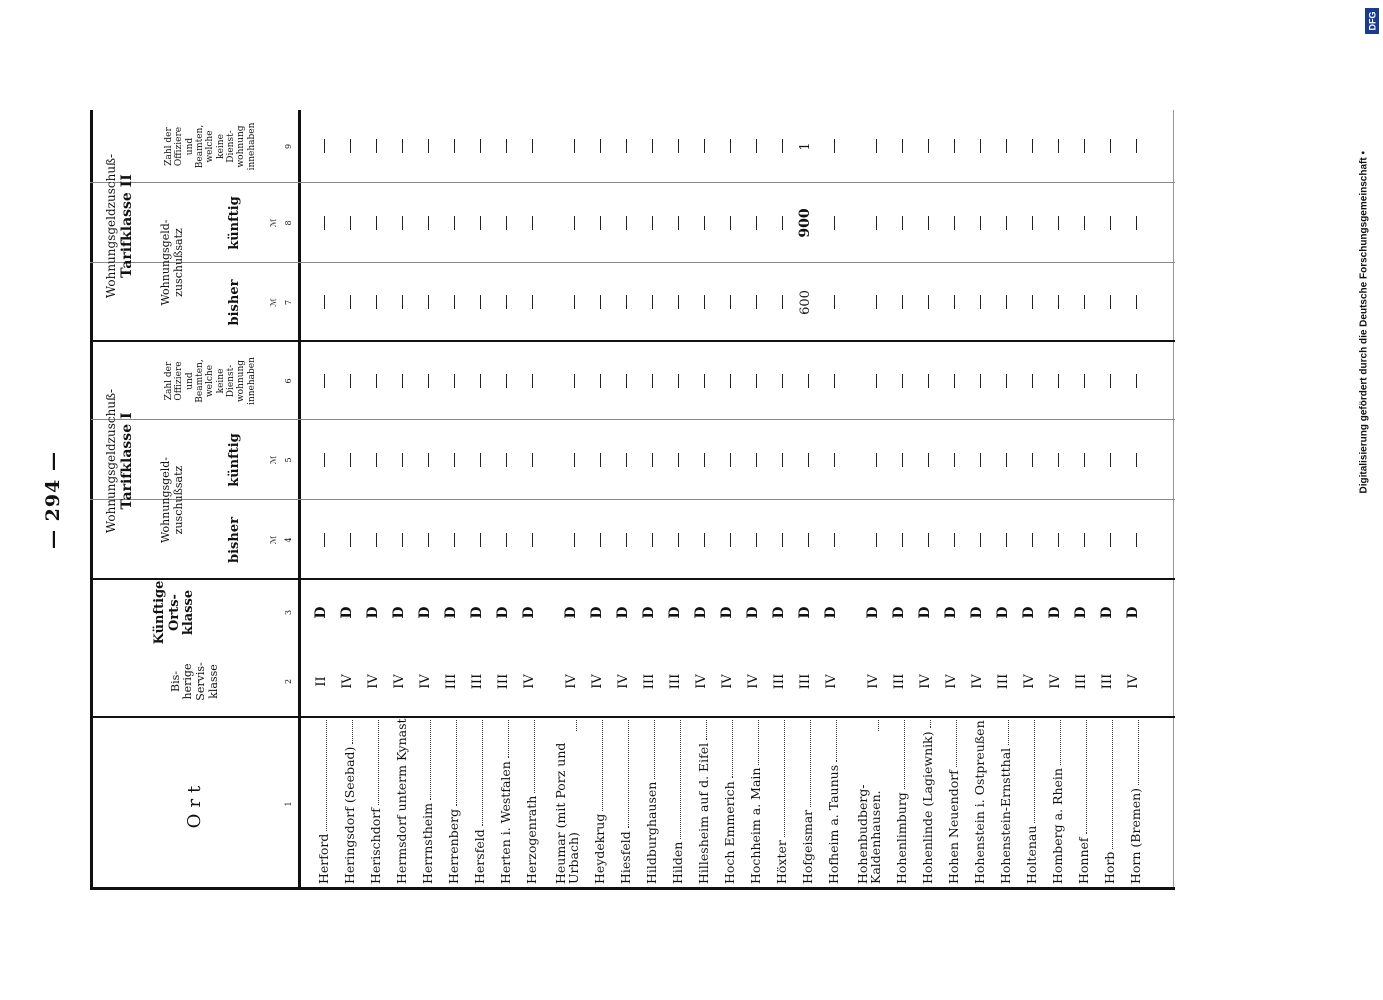 The width and height of the screenshot is (1383, 1000). What do you see at coordinates (698, 804) in the screenshot?
I see `row-ort: Hillesheim auf d. Eifel` at bounding box center [698, 804].